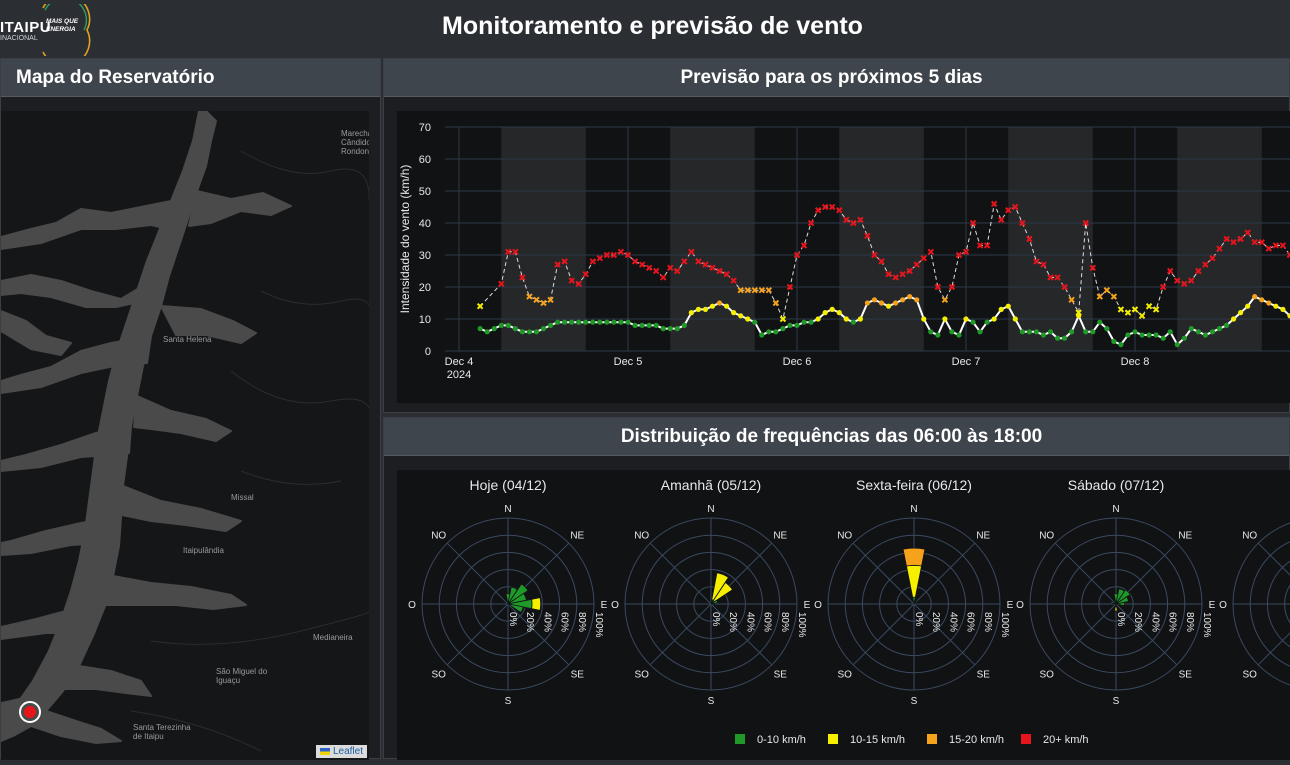  What do you see at coordinates (581, 622) in the screenshot?
I see `radial-tick-label: 80%` at bounding box center [581, 622].